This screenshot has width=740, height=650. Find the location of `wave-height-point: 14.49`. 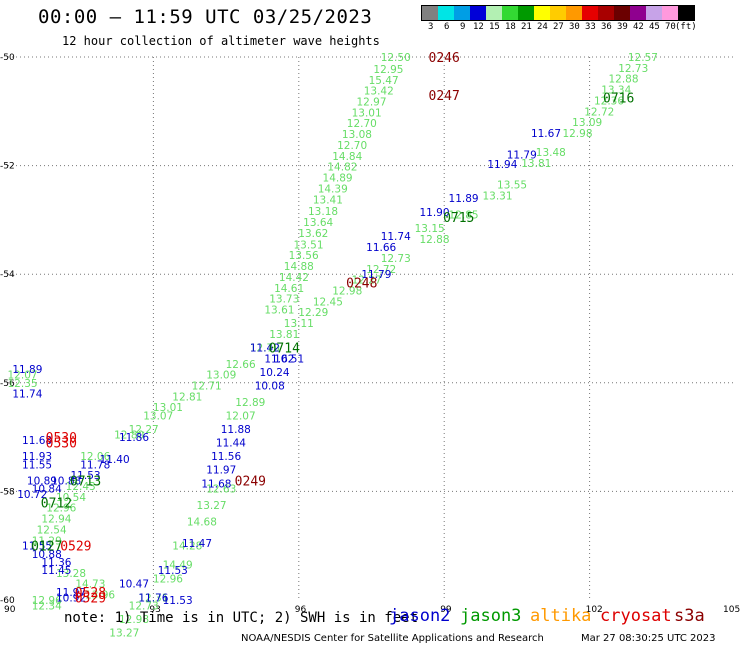

wave-height-point: 14.49 is located at coordinates (178, 566).